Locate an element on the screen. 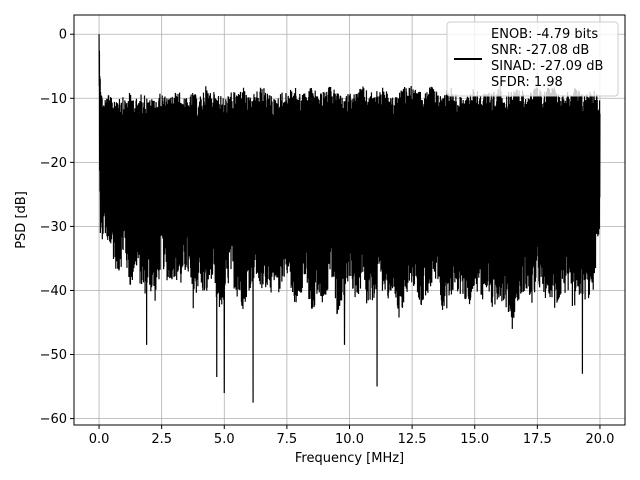 This screenshot has width=640, height=480. legend-entry-sfdr: SFDR: 1.98 is located at coordinates (527, 82).